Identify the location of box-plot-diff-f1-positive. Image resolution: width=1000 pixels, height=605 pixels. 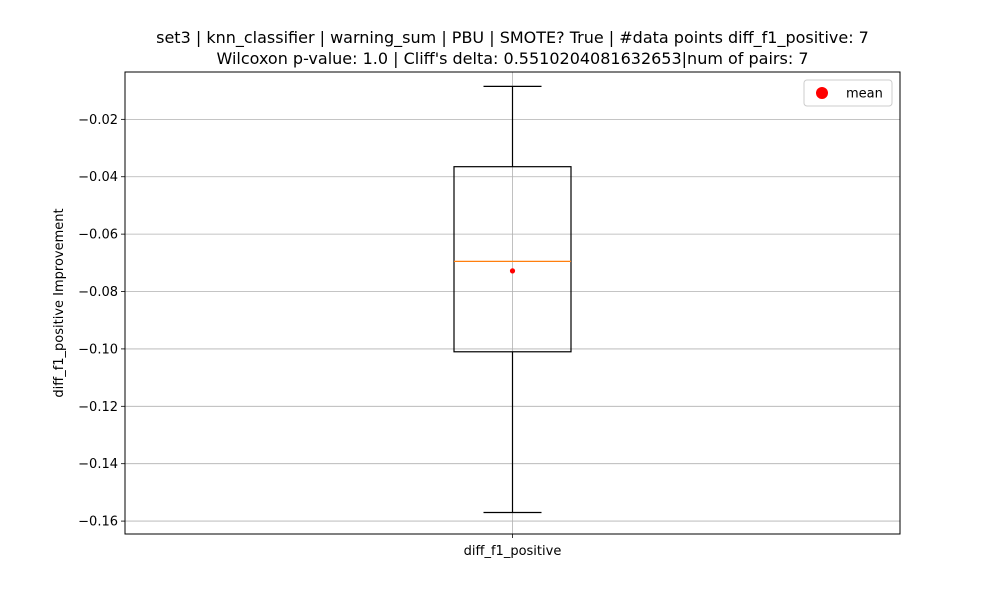
(512, 299).